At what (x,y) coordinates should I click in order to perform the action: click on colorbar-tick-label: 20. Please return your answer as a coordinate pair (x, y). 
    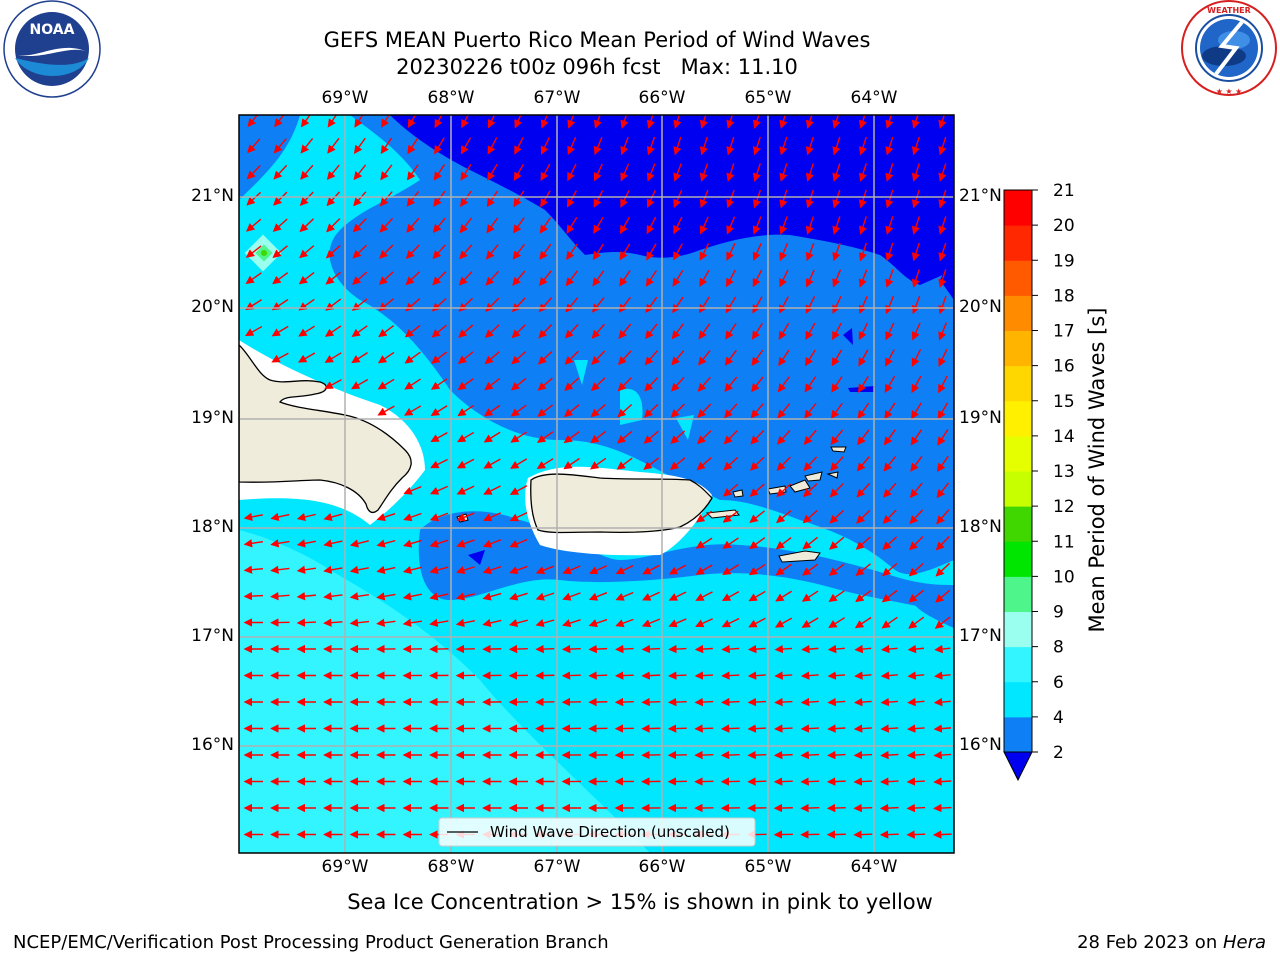
    Looking at the image, I should click on (1064, 226).